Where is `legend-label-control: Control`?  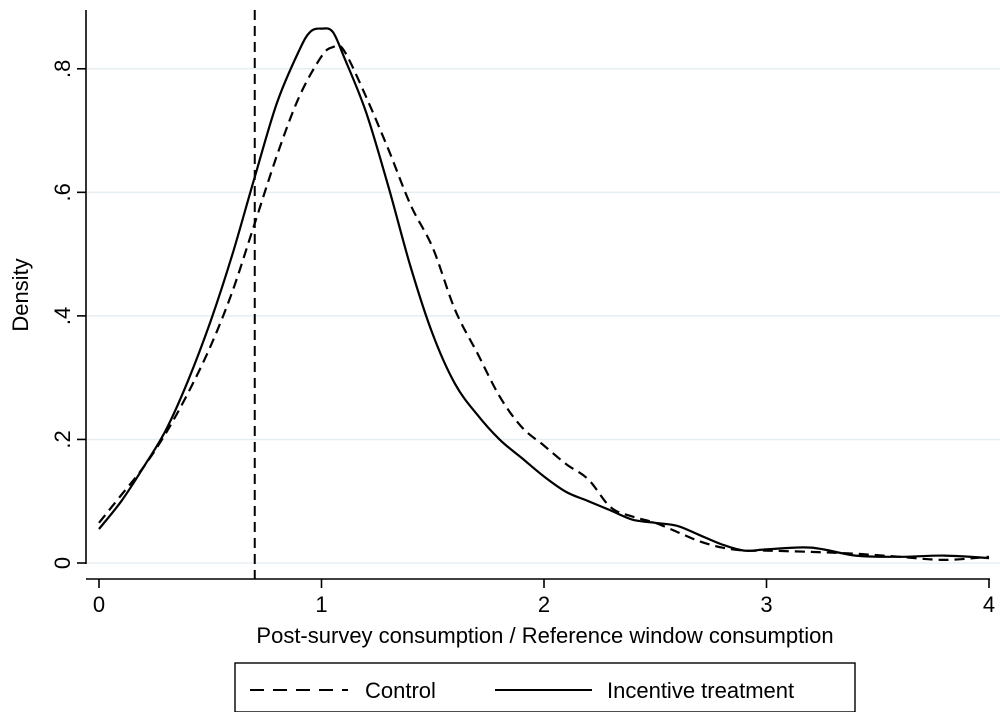
legend-label-control: Control is located at coordinates (400, 690).